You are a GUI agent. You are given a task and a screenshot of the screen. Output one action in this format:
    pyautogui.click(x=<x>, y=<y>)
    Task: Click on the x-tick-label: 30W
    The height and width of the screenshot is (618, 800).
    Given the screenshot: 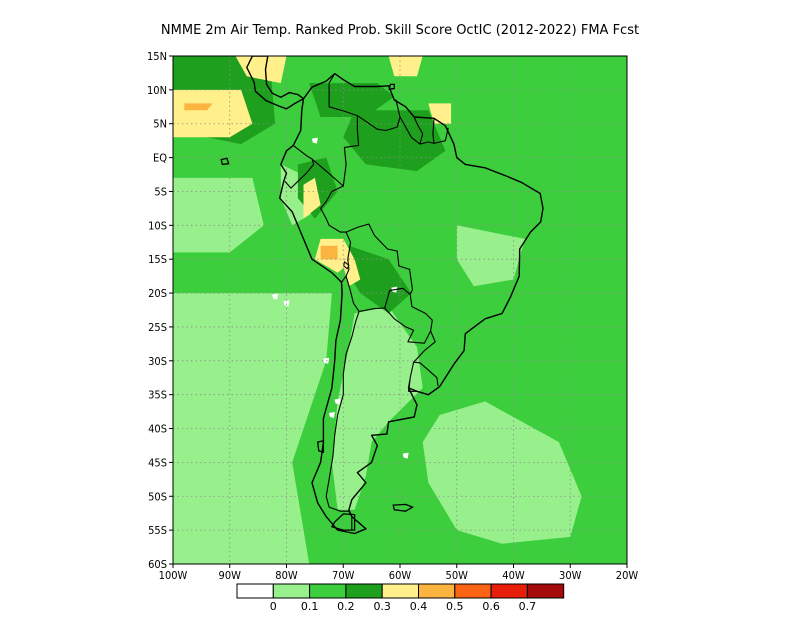 What is the action you would take?
    pyautogui.click(x=570, y=575)
    